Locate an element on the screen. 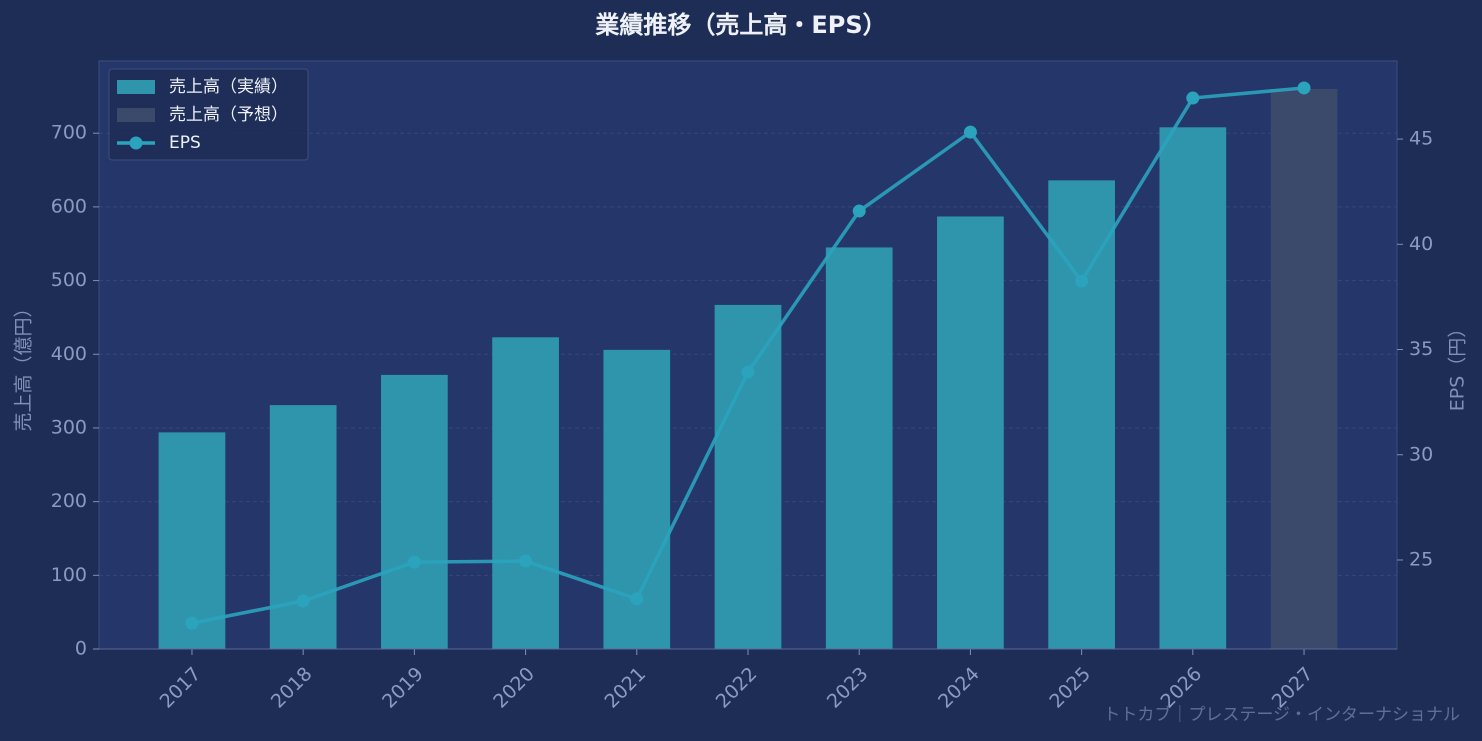 Image resolution: width=1482 pixels, height=741 pixels. watermark: トトカブ｜プレステージ・インターナショナル is located at coordinates (1281, 714).